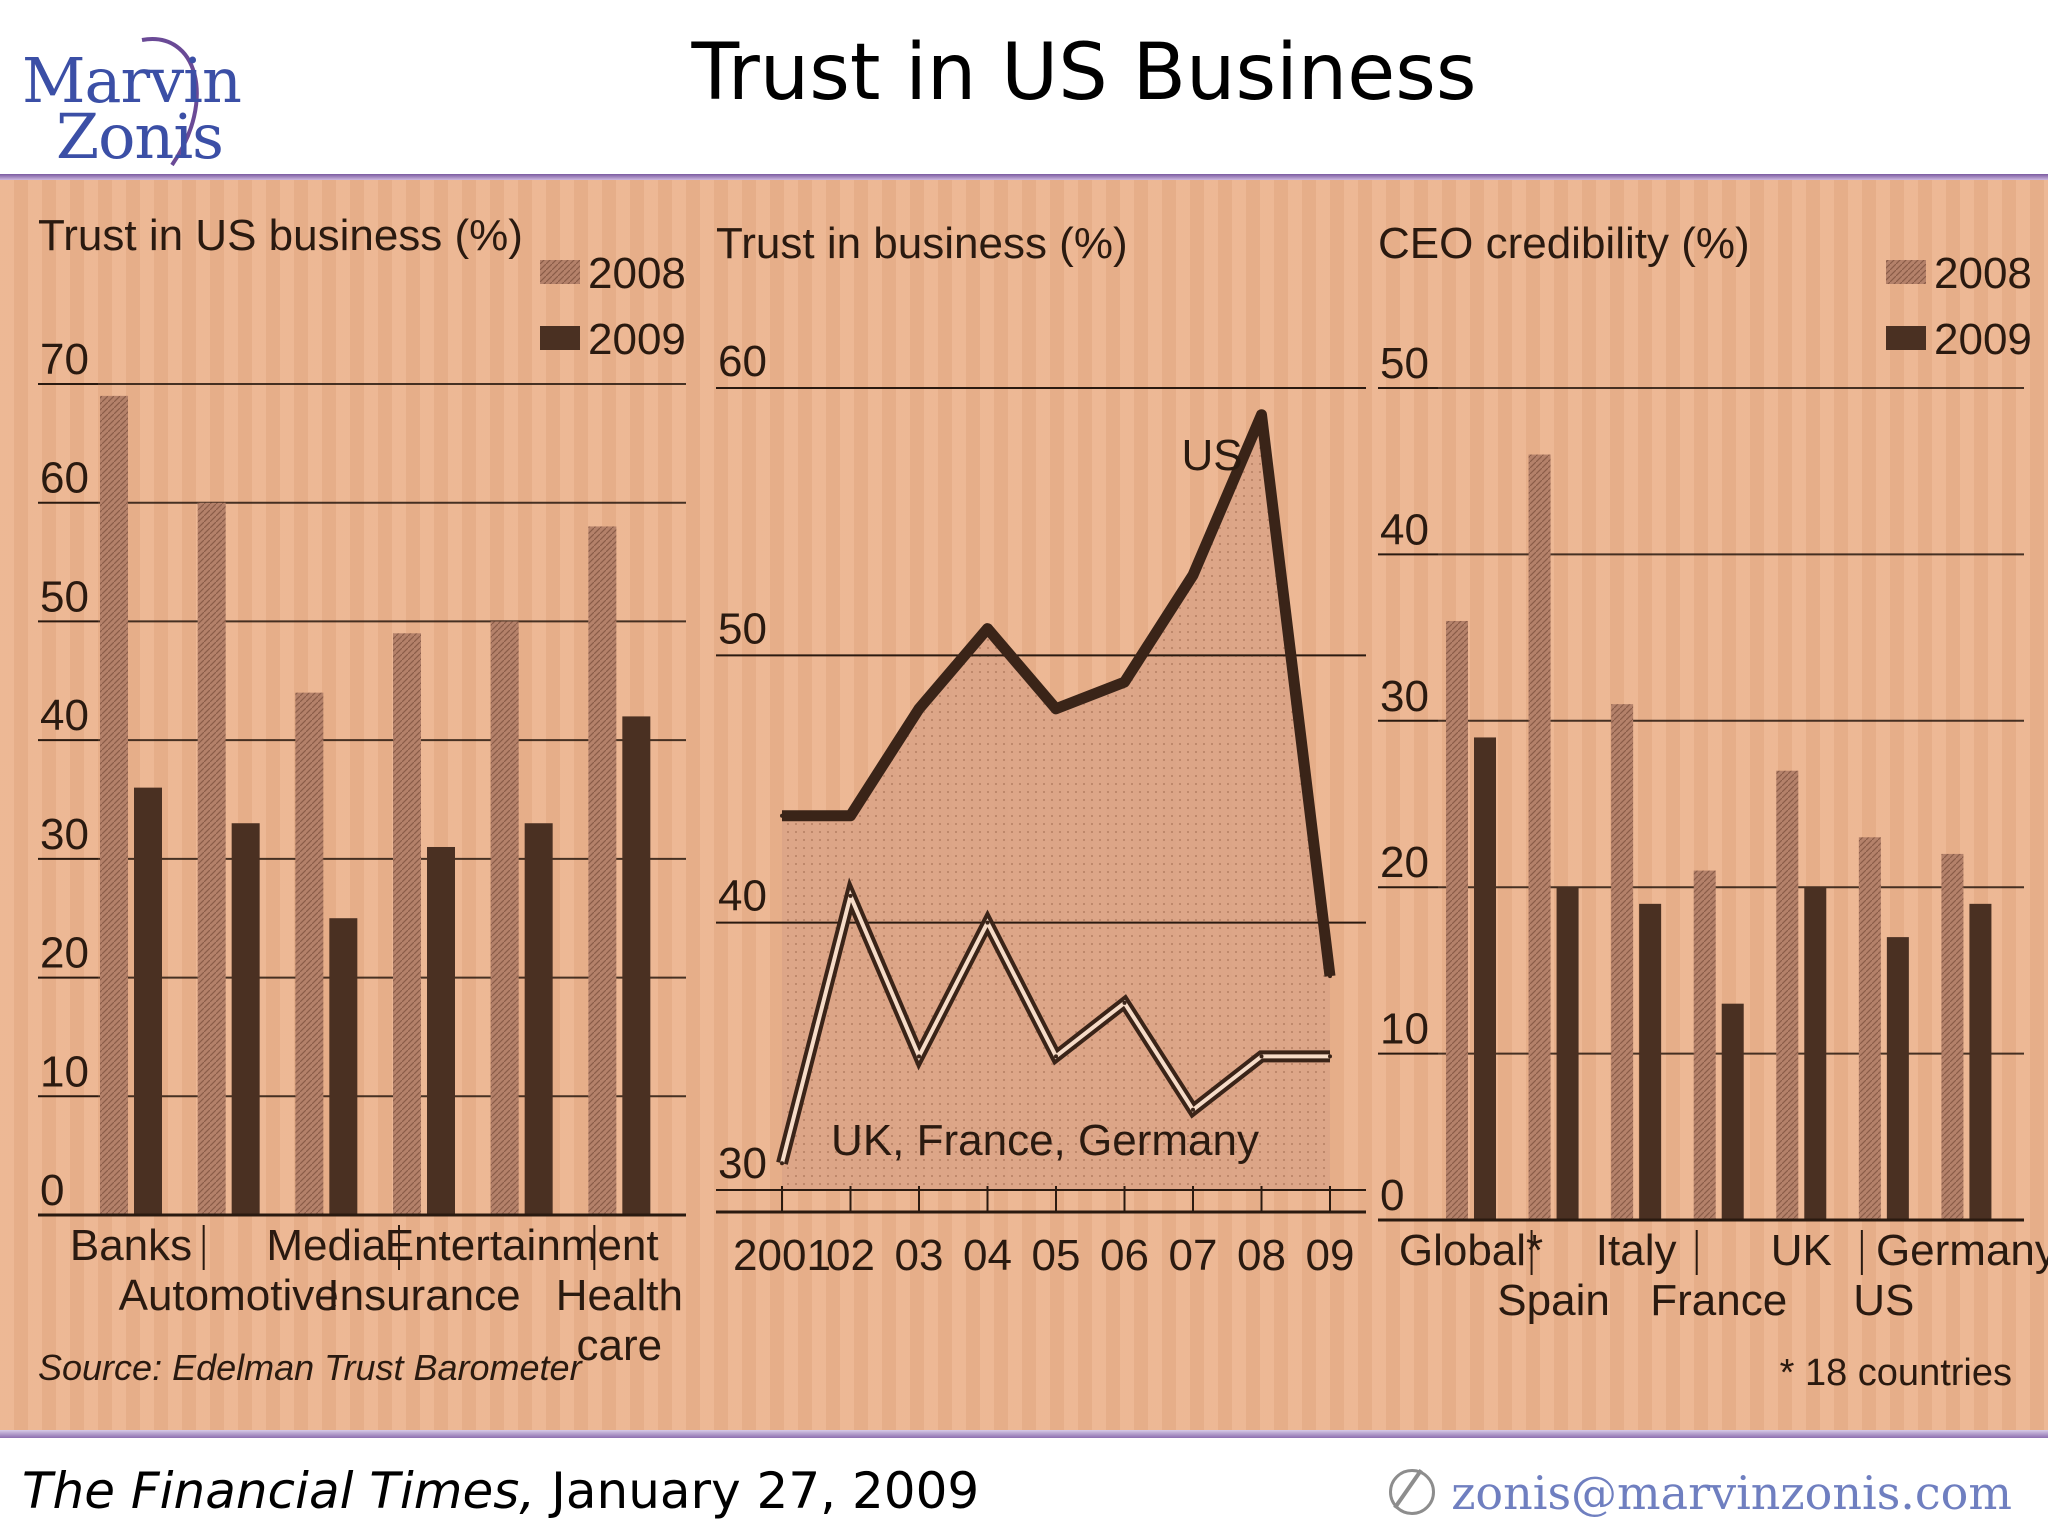 This screenshot has height=1536, width=2048. Describe the element at coordinates (1883, 1300) in the screenshot. I see `chart3-category-label: US` at that location.